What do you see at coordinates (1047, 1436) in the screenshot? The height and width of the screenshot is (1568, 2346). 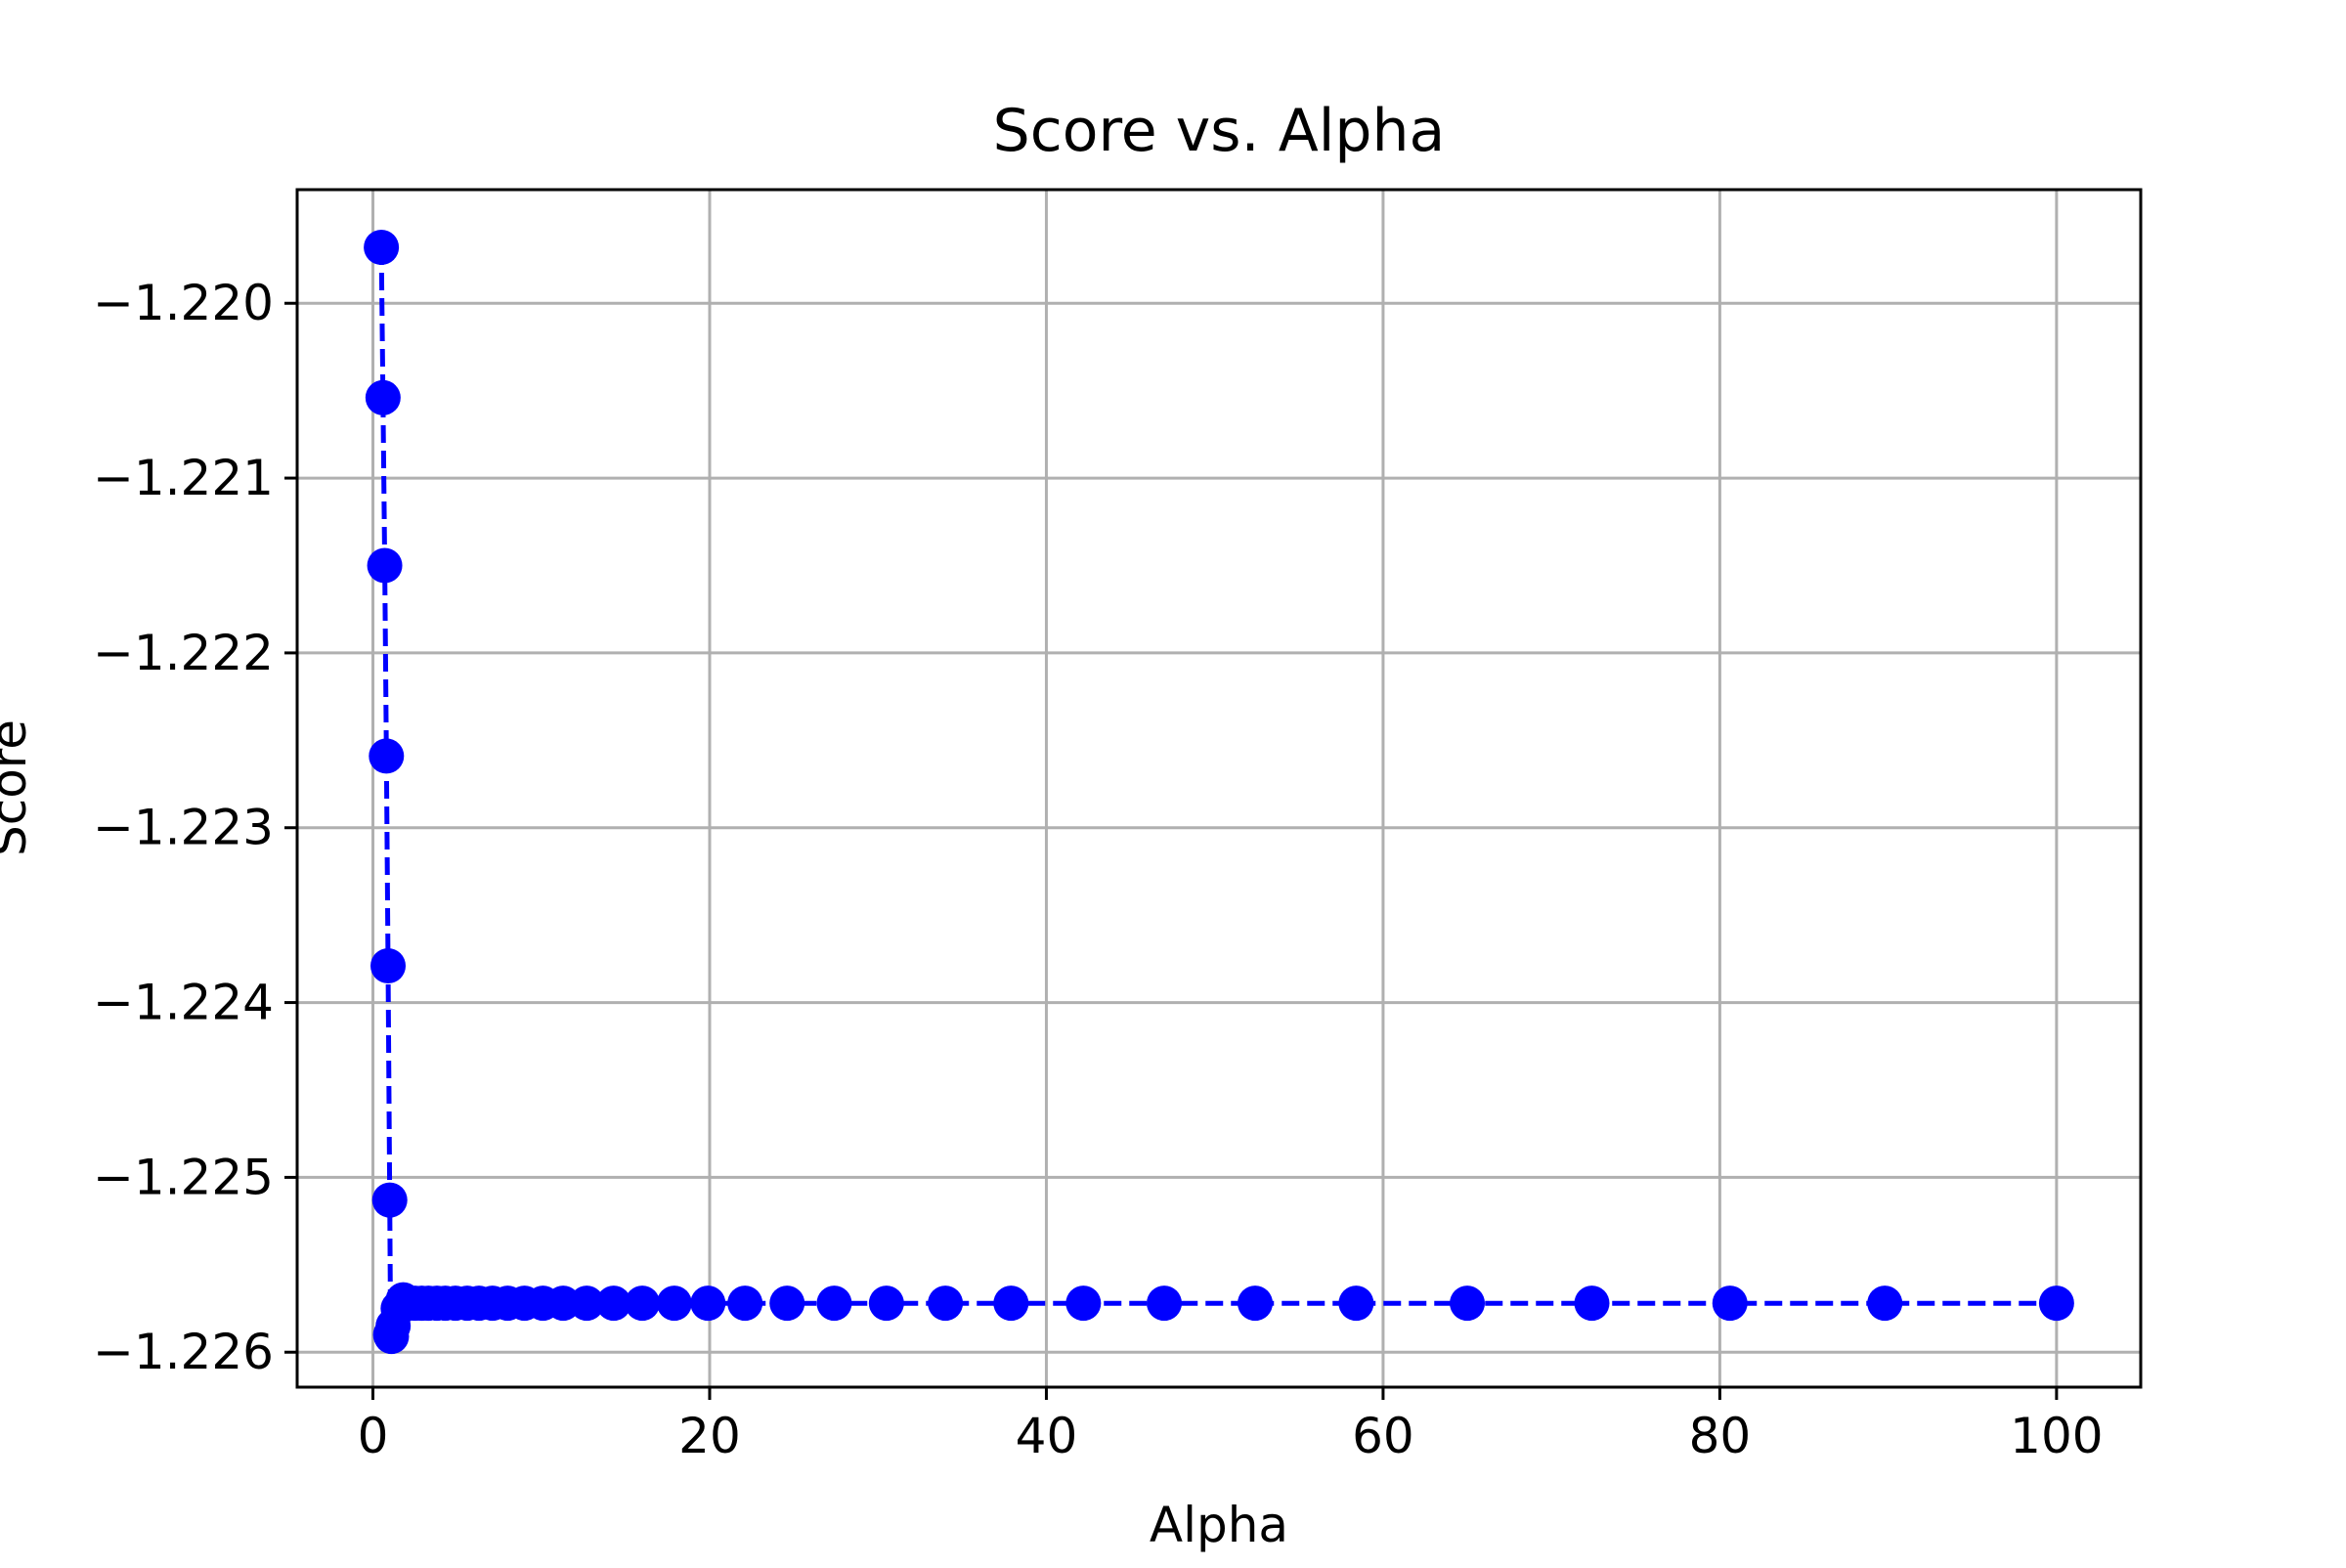 I see `x-tick-label: 40` at bounding box center [1047, 1436].